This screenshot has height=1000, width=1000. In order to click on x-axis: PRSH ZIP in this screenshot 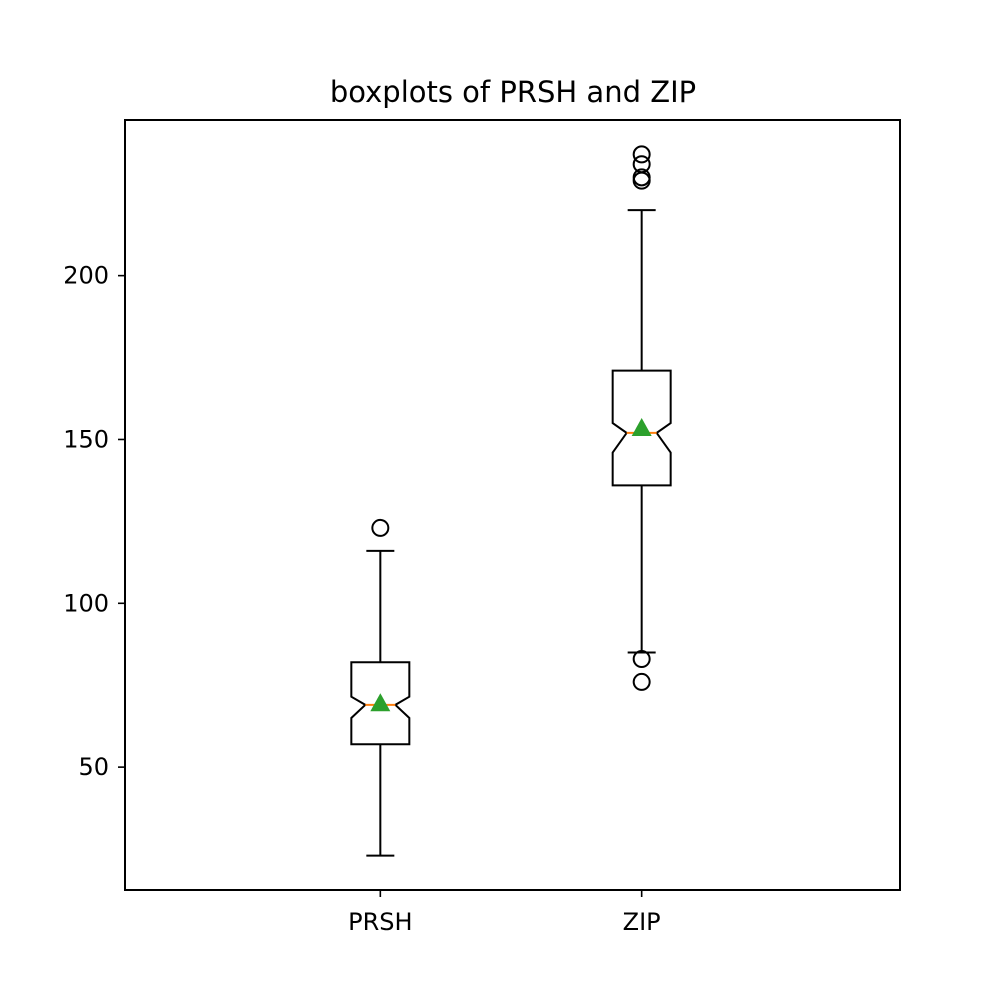, I will do `click(504, 913)`.